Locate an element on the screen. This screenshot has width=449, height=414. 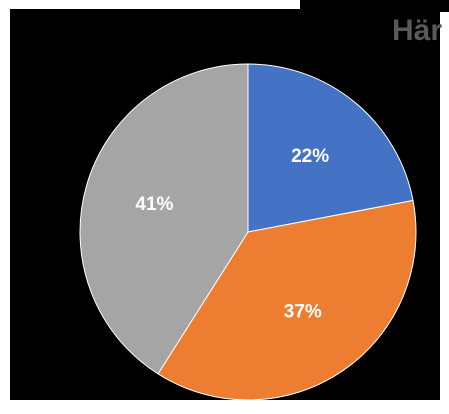
chart-title: Här is located at coordinates (417, 30).